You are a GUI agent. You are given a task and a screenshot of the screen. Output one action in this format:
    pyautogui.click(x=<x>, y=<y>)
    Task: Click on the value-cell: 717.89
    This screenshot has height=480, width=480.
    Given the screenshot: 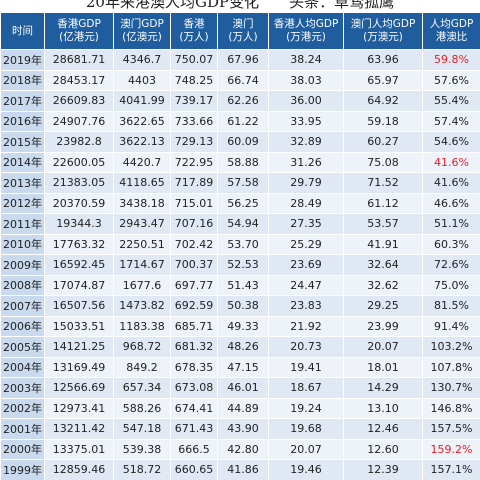 What is the action you would take?
    pyautogui.click(x=194, y=183)
    